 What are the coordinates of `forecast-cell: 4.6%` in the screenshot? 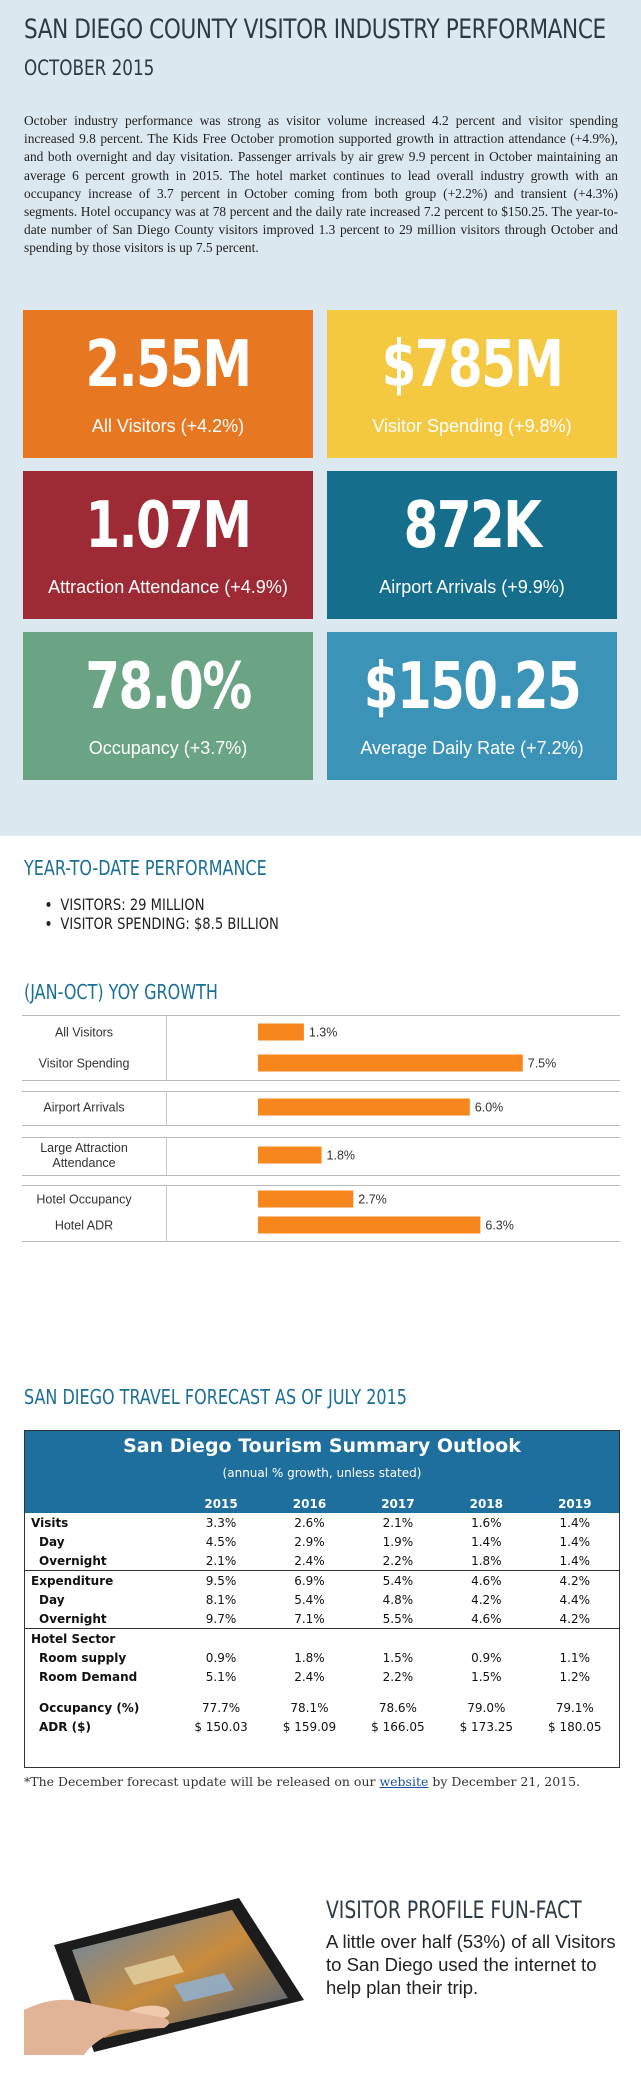 It's located at (486, 1618).